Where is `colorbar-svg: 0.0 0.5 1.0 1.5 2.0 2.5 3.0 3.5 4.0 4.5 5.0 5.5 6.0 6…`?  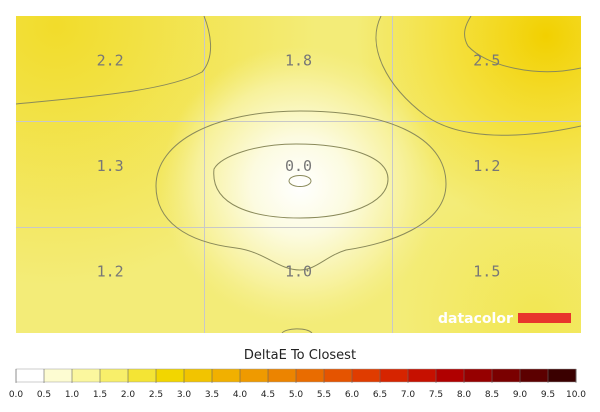 colorbar-svg: 0.0 0.5 1.0 1.5 2.0 2.5 3.0 3.5 4.0 4.5 5.0 5.5 6.0 6… is located at coordinates (297, 384).